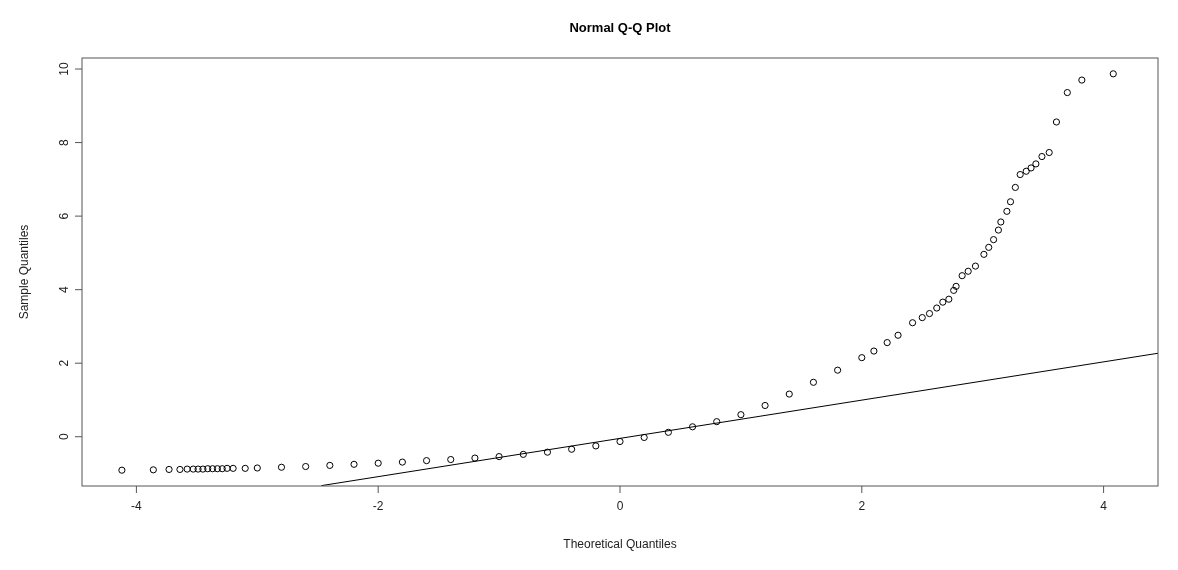 The width and height of the screenshot is (1178, 570). What do you see at coordinates (620, 506) in the screenshot?
I see `x-tick-label: 0` at bounding box center [620, 506].